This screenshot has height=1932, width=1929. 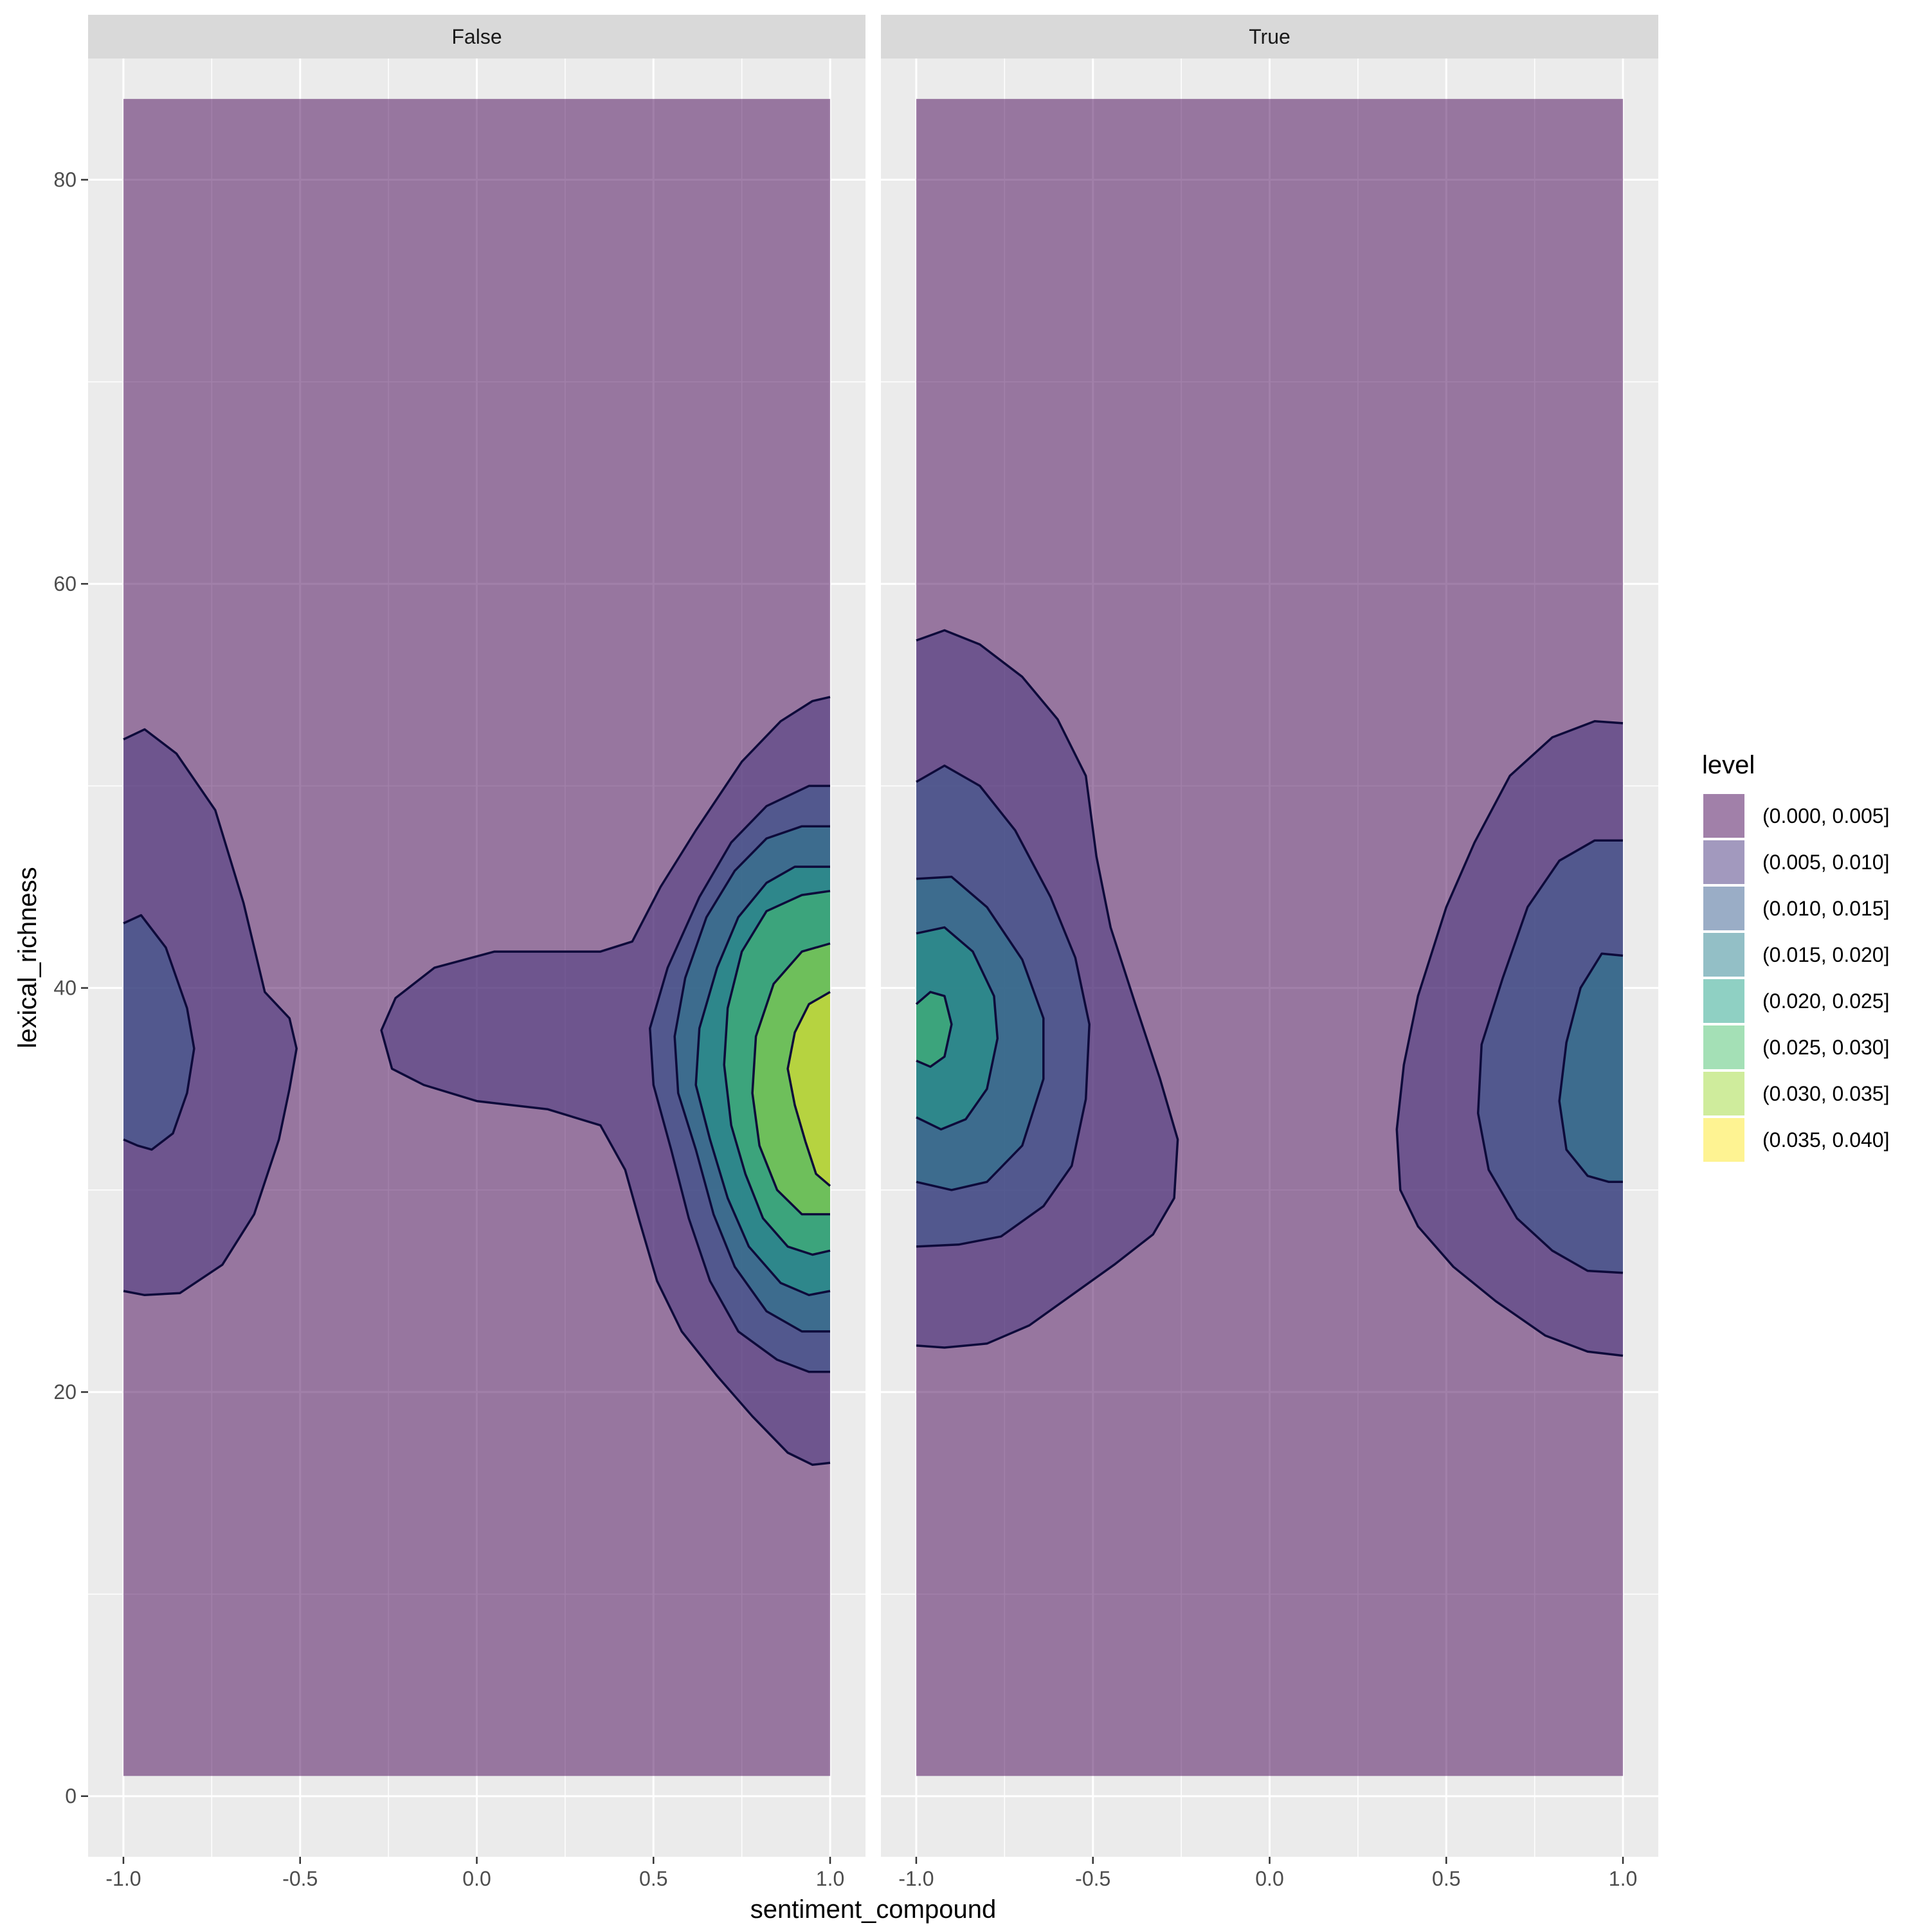 What do you see at coordinates (1825, 1093) in the screenshot?
I see `legend-label: (0.030, 0.035]` at bounding box center [1825, 1093].